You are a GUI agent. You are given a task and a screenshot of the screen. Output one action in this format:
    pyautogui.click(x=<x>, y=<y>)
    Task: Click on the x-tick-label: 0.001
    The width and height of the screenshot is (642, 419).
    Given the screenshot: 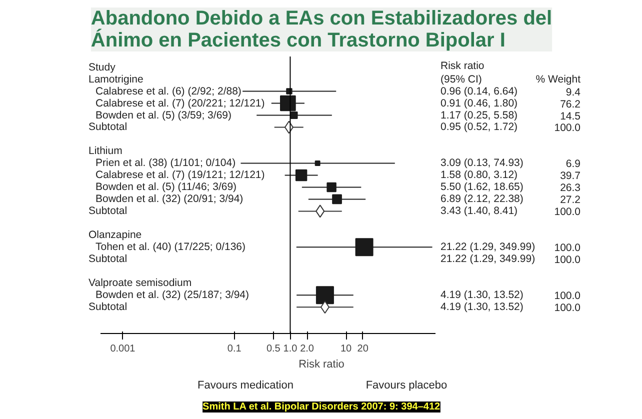 What is the action you would take?
    pyautogui.click(x=123, y=349)
    